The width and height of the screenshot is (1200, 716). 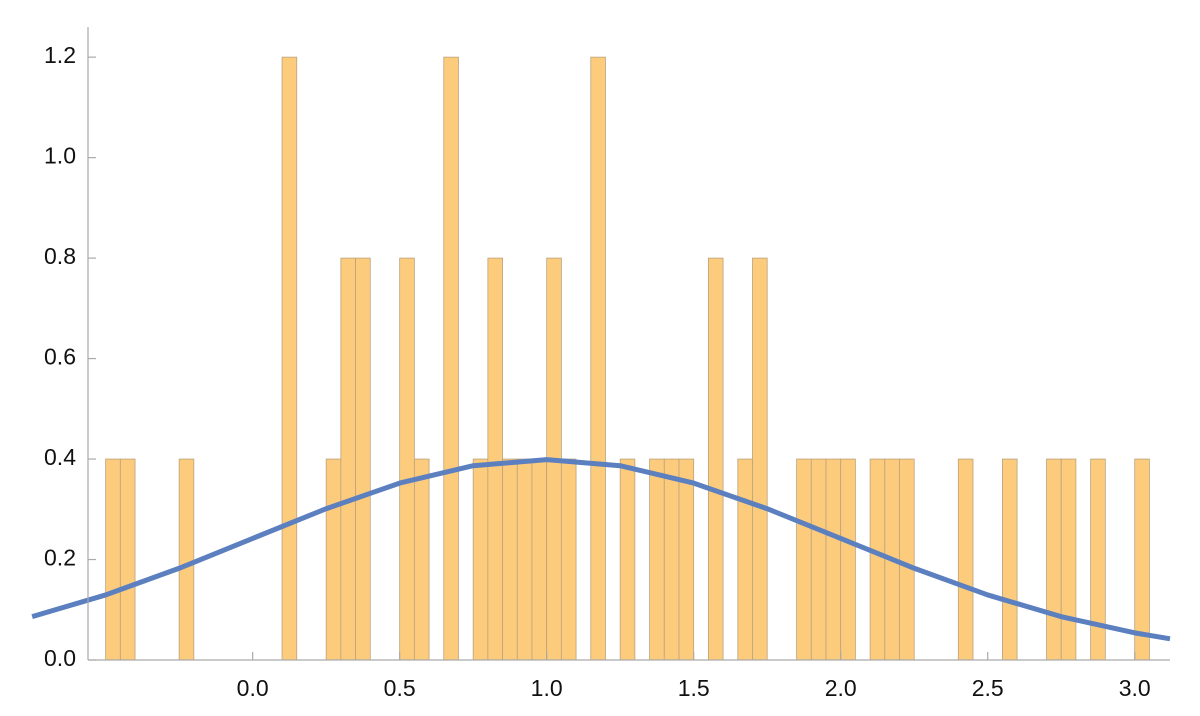 What do you see at coordinates (60, 156) in the screenshot?
I see `y-tick-label: 1.0` at bounding box center [60, 156].